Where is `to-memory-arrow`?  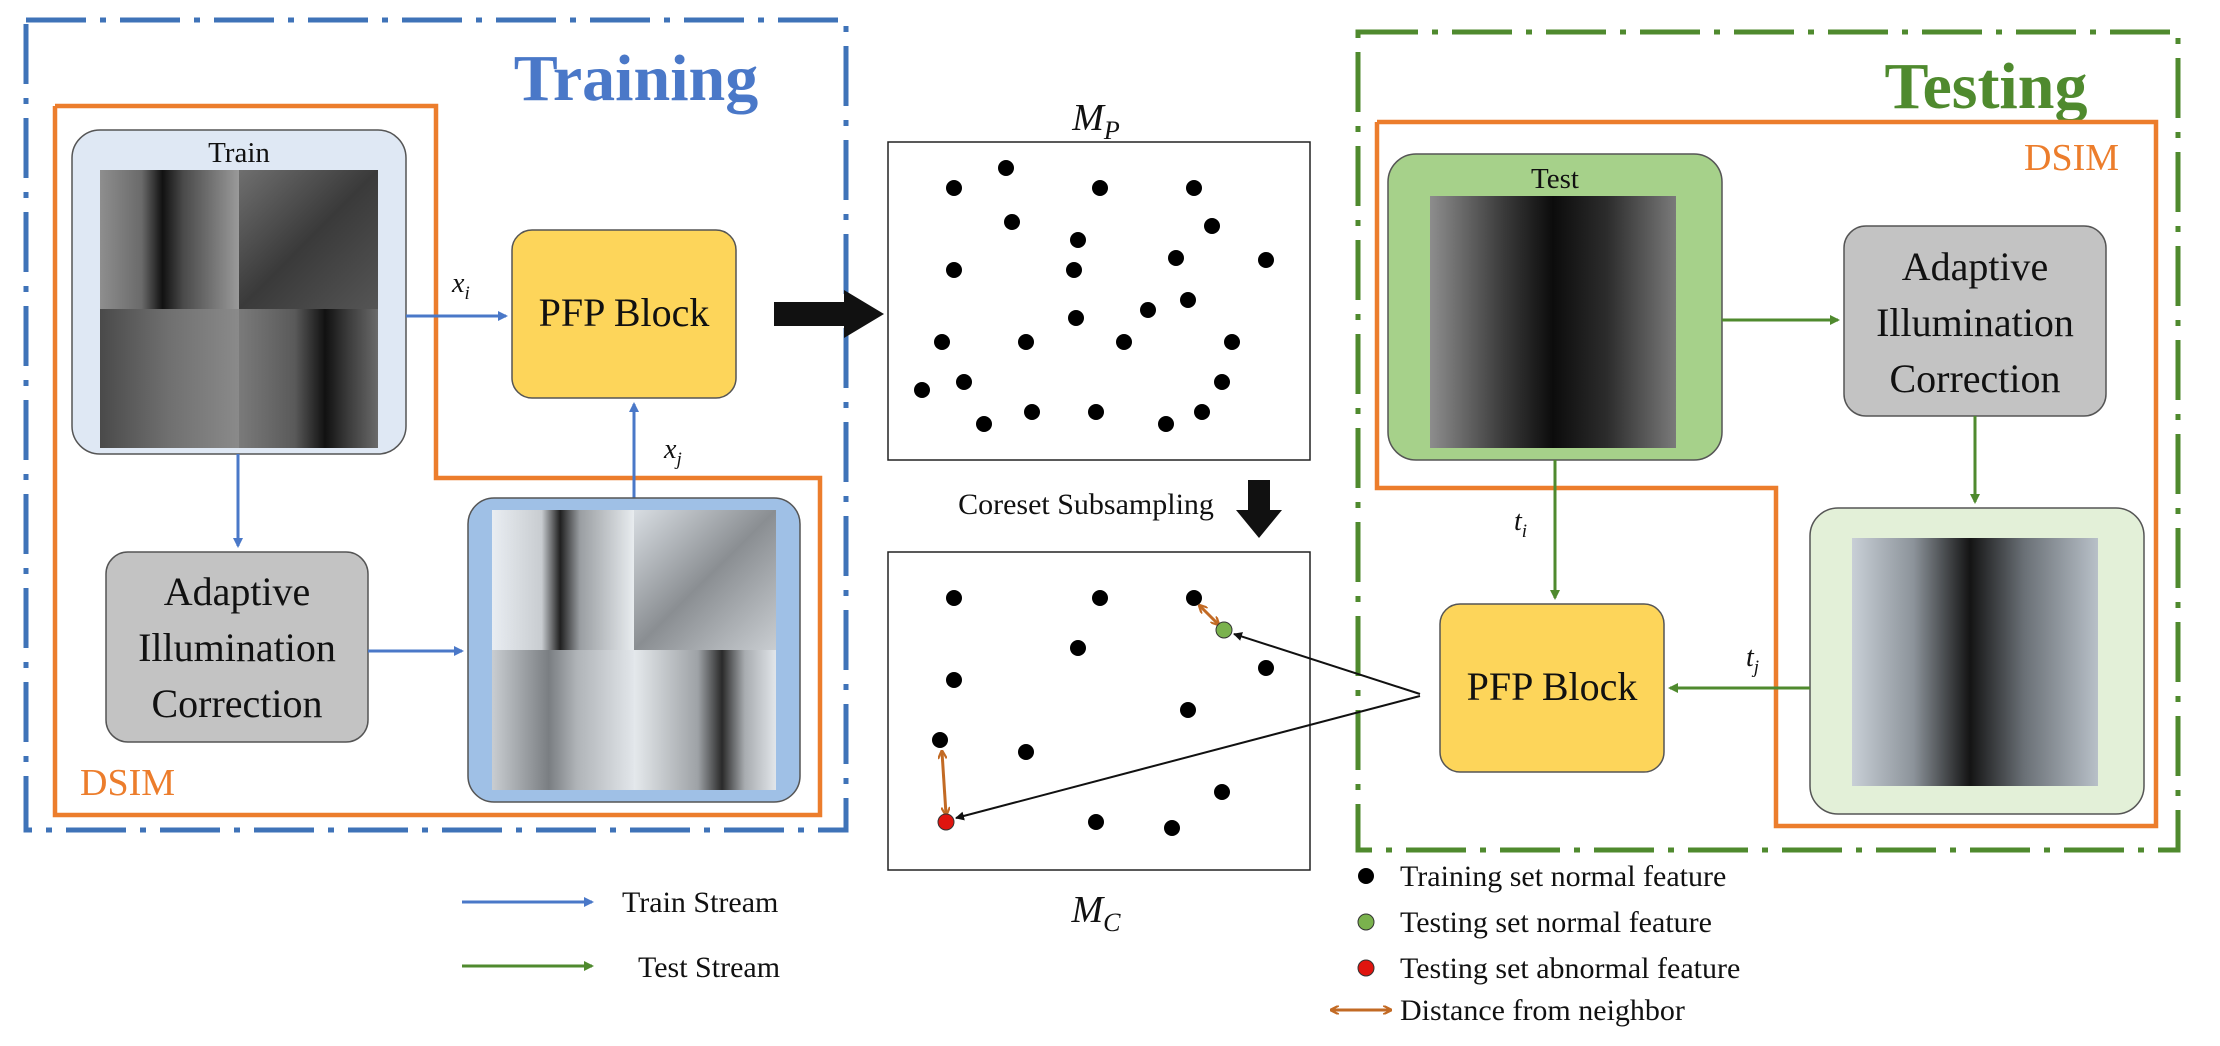
to-memory-arrow is located at coordinates (829, 314).